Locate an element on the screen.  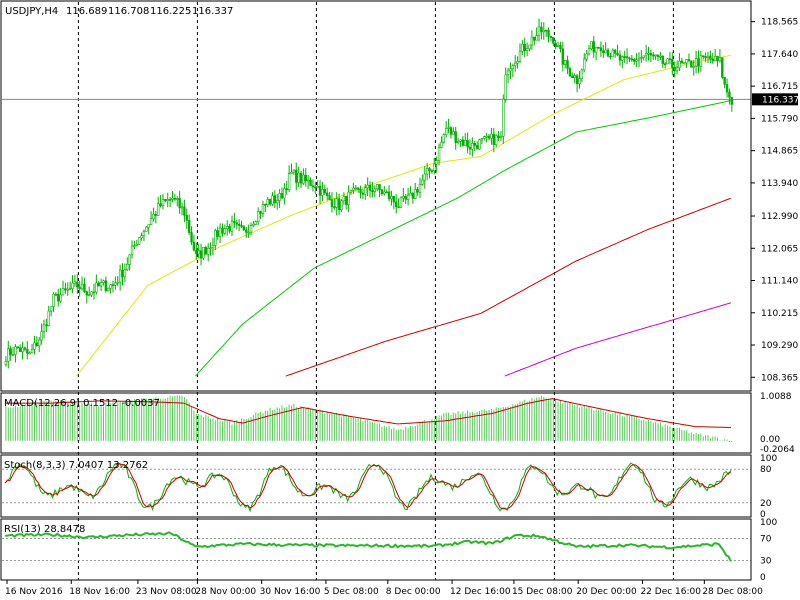
rsi-line is located at coordinates (368, 546).